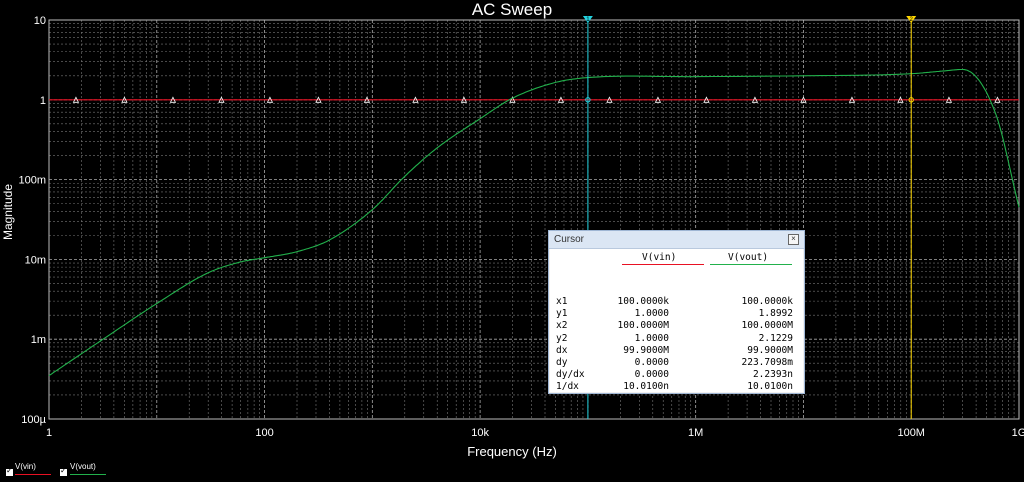 Image resolution: width=1024 pixels, height=482 pixels. Describe the element at coordinates (1018, 433) in the screenshot. I see `x-tick-label: 1G` at that location.